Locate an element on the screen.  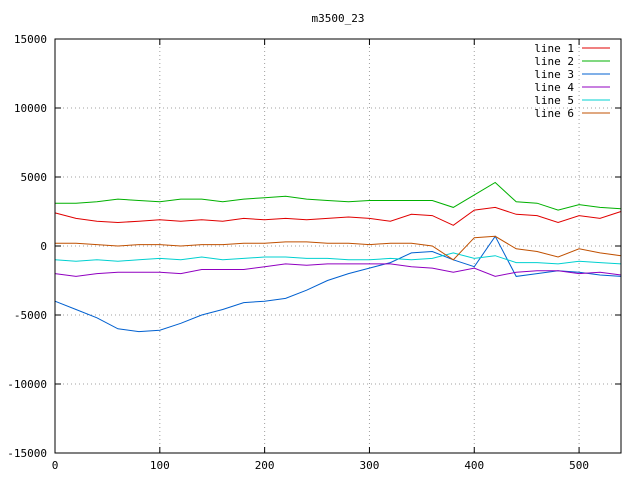
legend-label: line 6 is located at coordinates (554, 113).